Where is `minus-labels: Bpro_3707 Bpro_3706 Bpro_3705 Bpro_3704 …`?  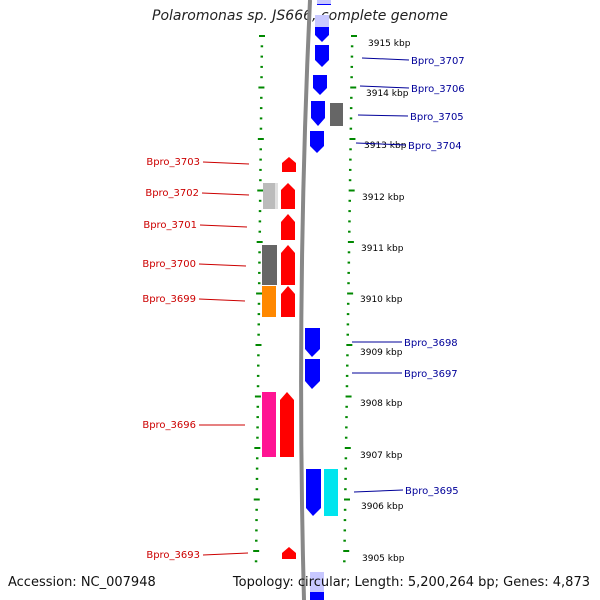 minus-labels: Bpro_3707 Bpro_3706 Bpro_3705 Bpro_3704 … is located at coordinates (408, 276).